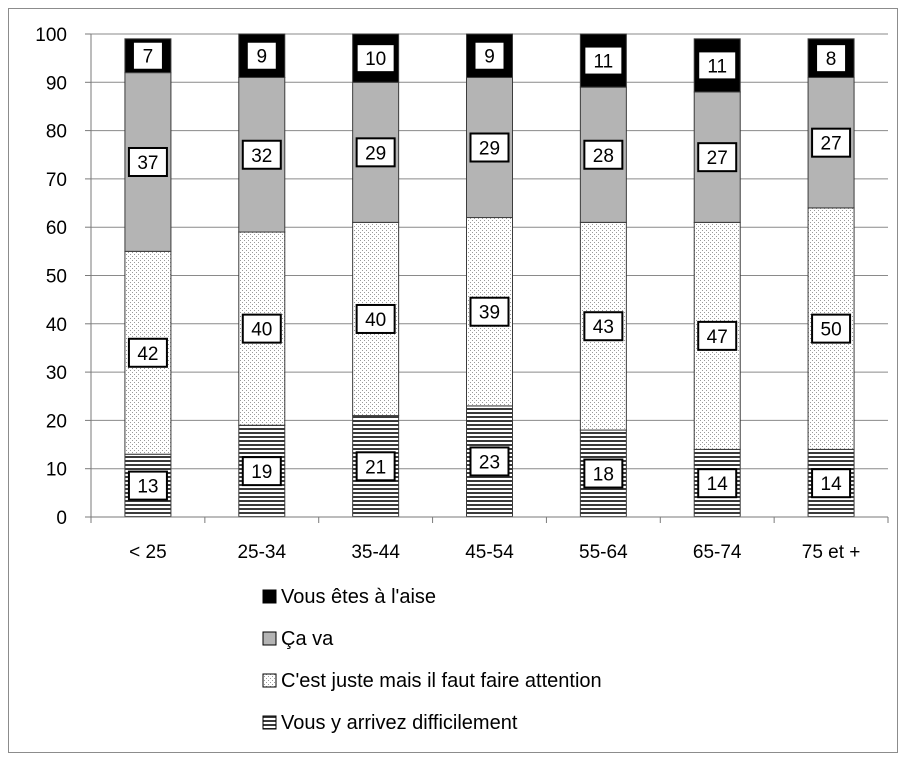  What do you see at coordinates (269, 722) in the screenshot?
I see `legend-swatch-vous-y-arrivez-difficilement` at bounding box center [269, 722].